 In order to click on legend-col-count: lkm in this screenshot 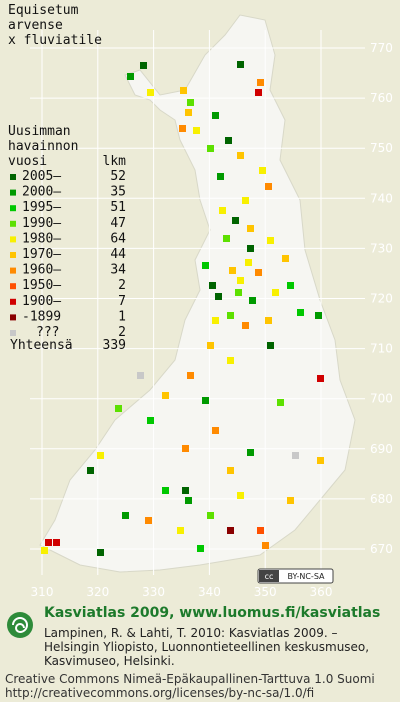, I will do `click(115, 161)`.